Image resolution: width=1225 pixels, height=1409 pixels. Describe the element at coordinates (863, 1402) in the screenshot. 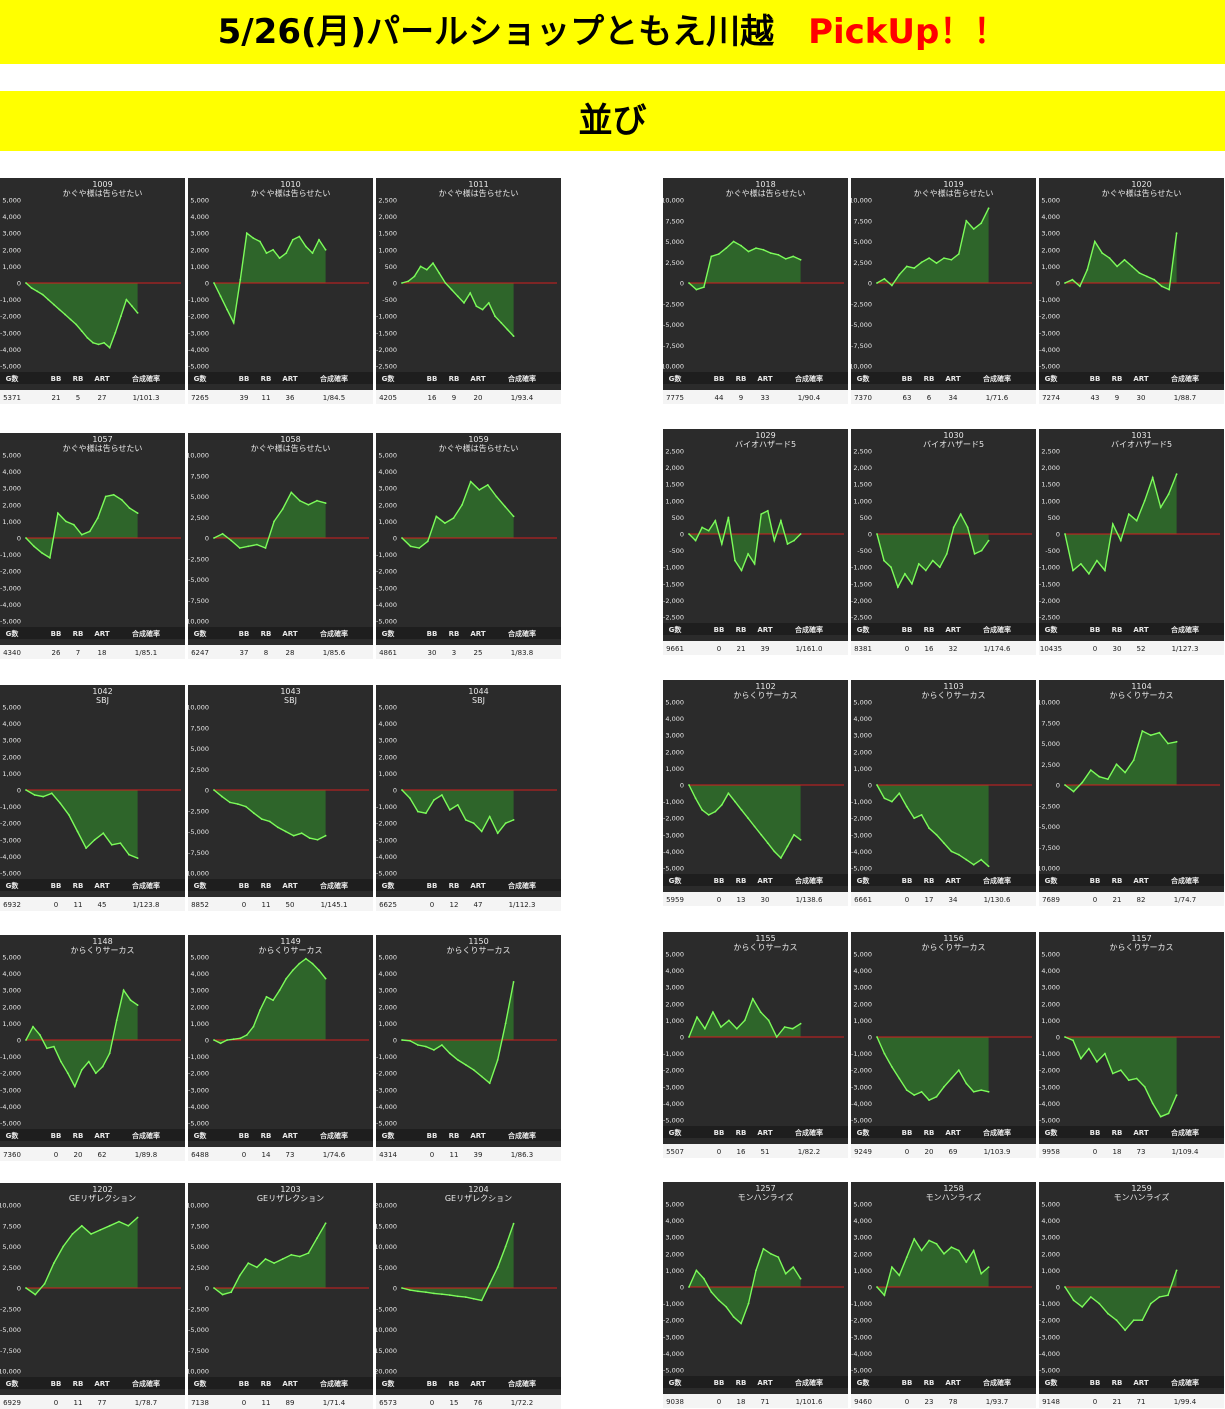

I see `stats-value-cell: 9460` at that location.